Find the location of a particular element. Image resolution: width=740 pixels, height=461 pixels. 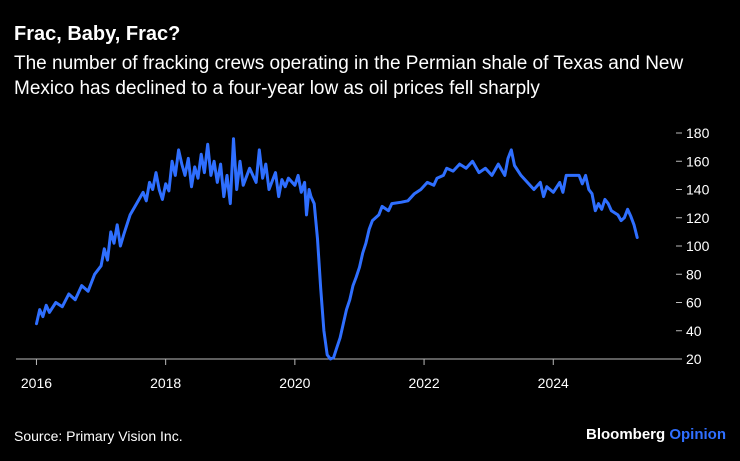

brand-name: Bloomberg is located at coordinates (626, 434).